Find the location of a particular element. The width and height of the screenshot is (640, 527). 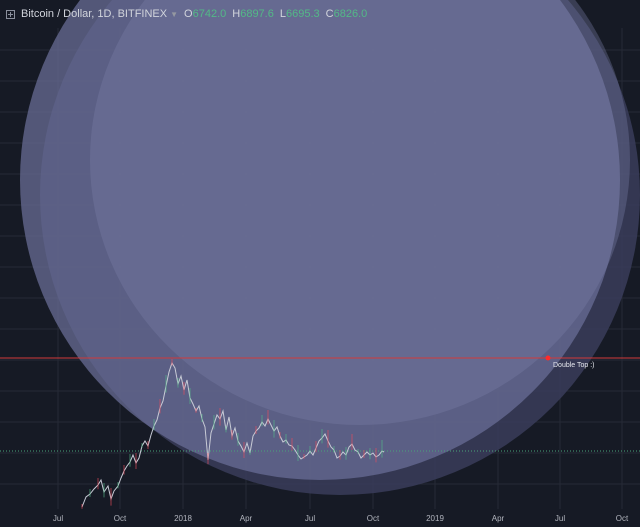

ohlc-open: O6742.0 is located at coordinates (205, 14).